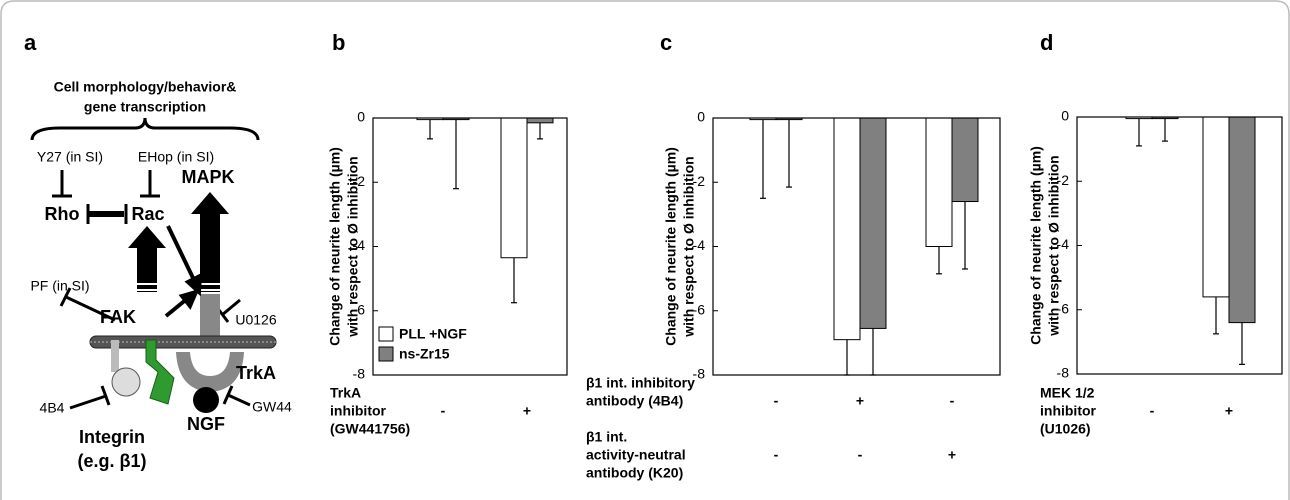  I want to click on condition-label: TrkA, so click(345, 393).